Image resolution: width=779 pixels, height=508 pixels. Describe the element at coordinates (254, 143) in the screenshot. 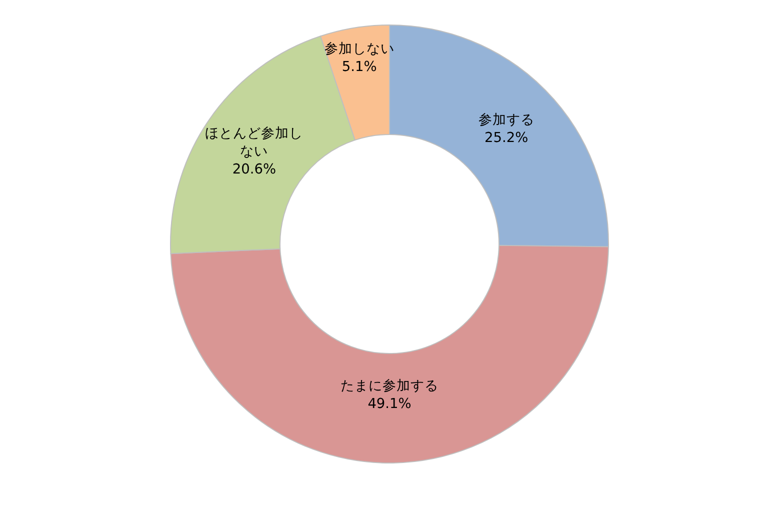

I see `slice-label: ほとんど参加しない` at that location.